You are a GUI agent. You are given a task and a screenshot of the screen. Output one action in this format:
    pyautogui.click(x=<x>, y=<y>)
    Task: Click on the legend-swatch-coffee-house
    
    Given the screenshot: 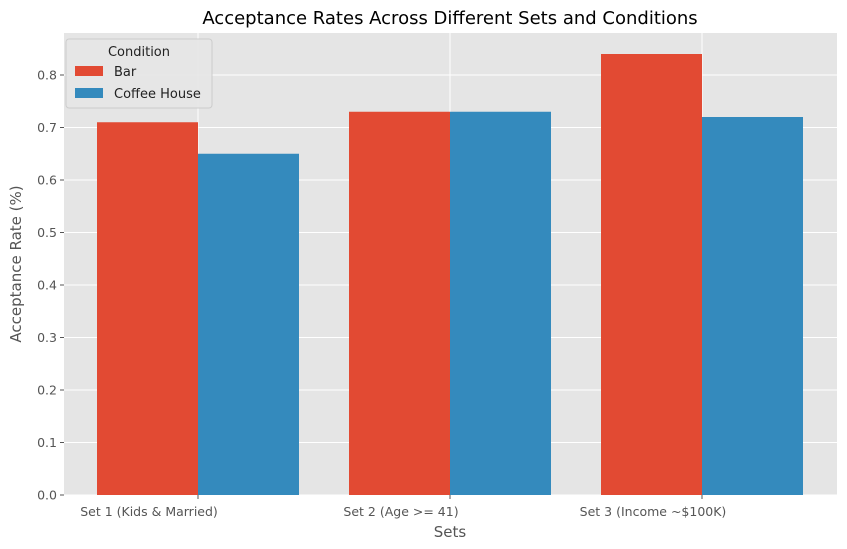 What is the action you would take?
    pyautogui.click(x=89, y=93)
    